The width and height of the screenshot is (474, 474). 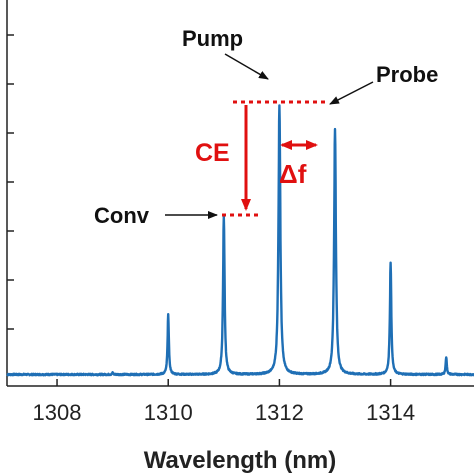 I want to click on probe-label: Probe, so click(x=407, y=74).